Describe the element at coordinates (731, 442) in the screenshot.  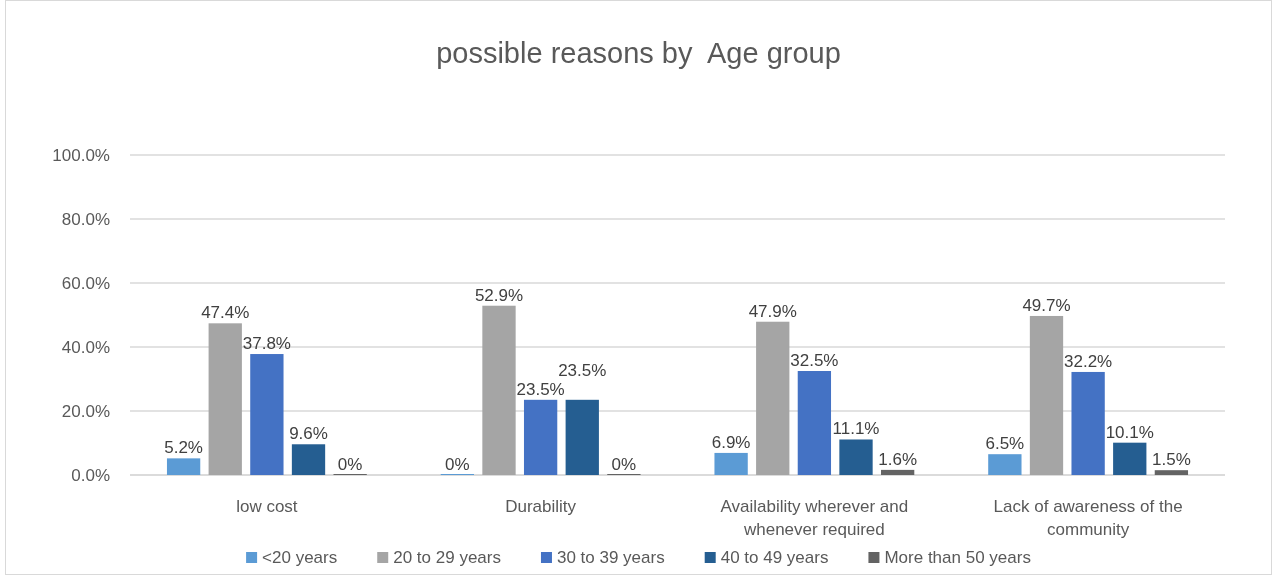
I see `data-label: 6.9%` at that location.